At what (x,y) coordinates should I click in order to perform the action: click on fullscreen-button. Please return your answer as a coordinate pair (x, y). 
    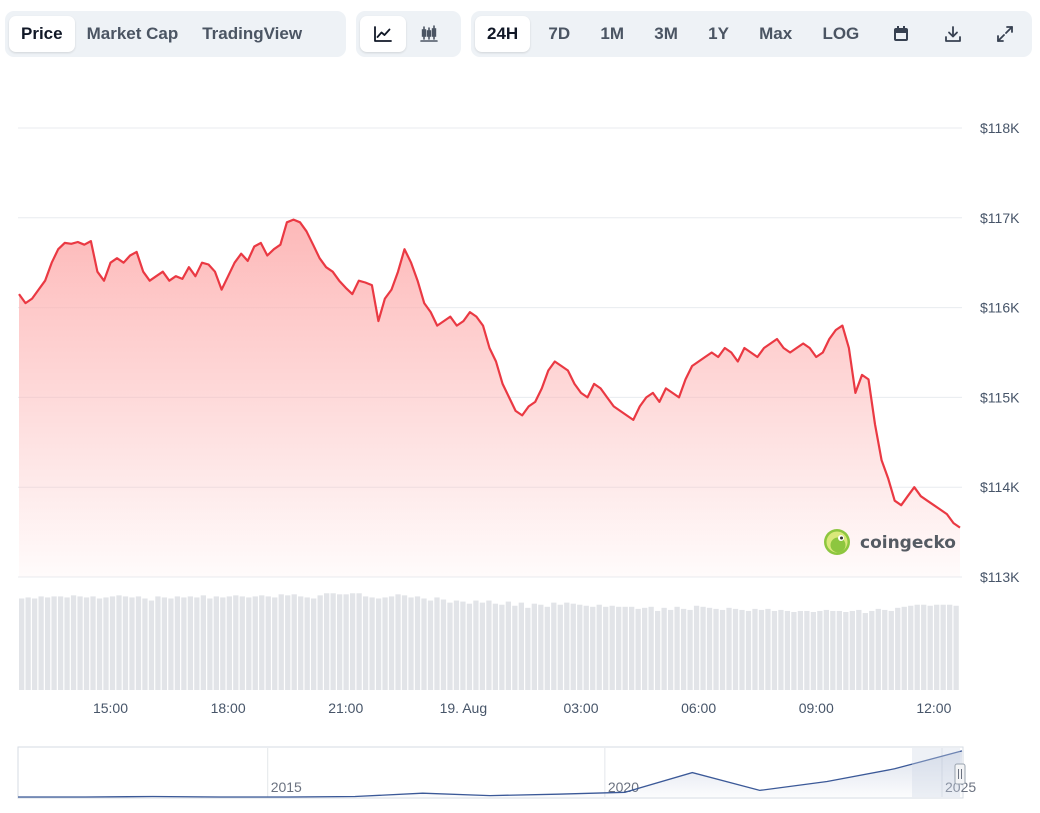
    Looking at the image, I should click on (1005, 34).